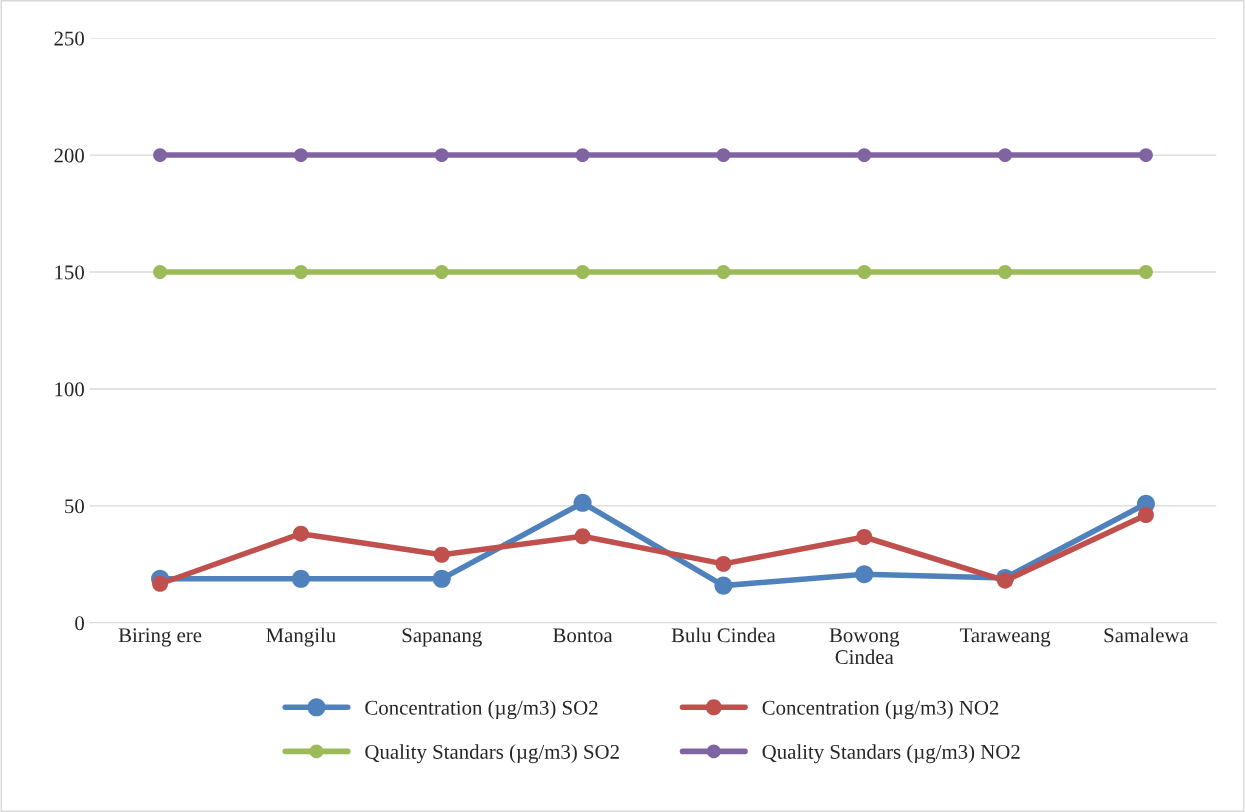 The image size is (1245, 812). What do you see at coordinates (880, 710) in the screenshot?
I see `legend-label: Concentration (µg/m3) NO2` at bounding box center [880, 710].